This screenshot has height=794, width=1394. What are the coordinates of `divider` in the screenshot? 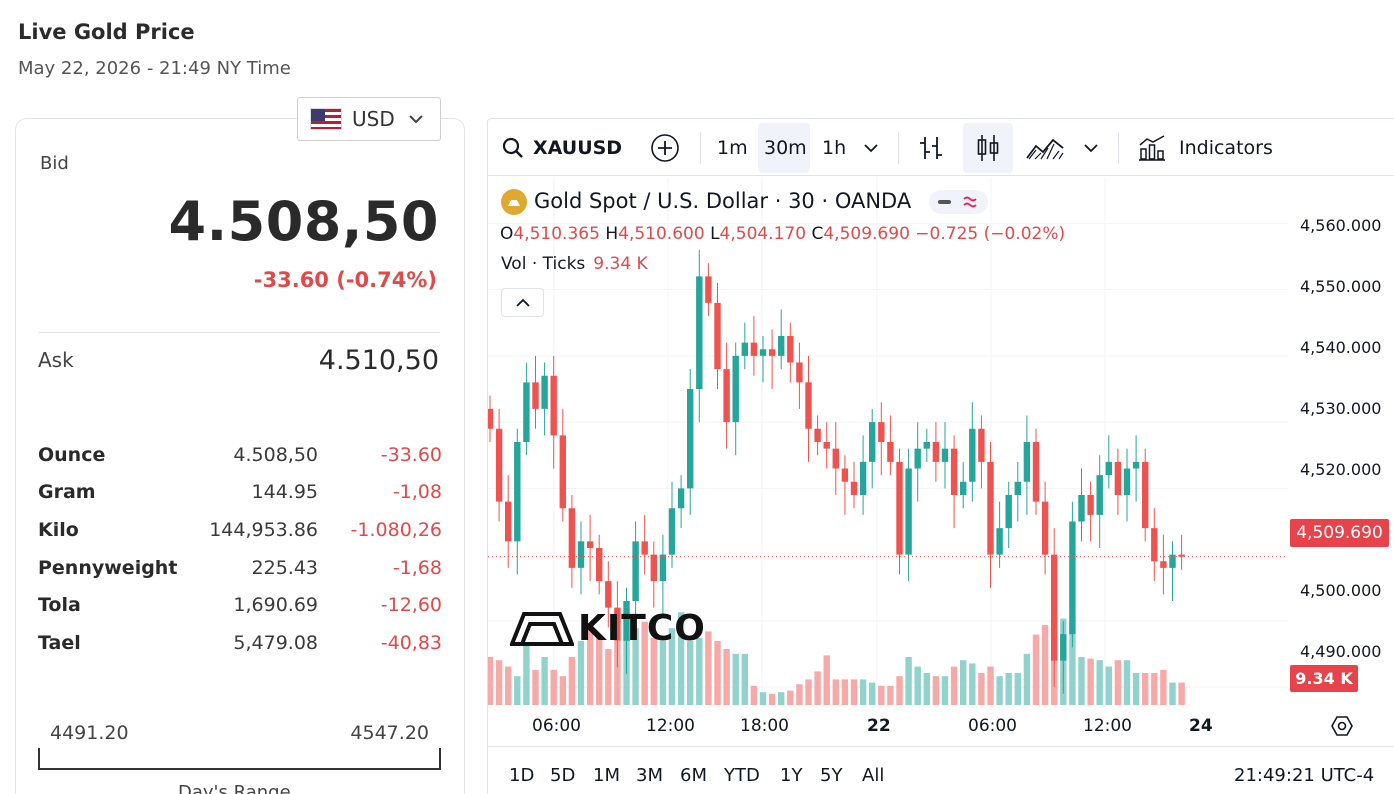 It's located at (239, 332).